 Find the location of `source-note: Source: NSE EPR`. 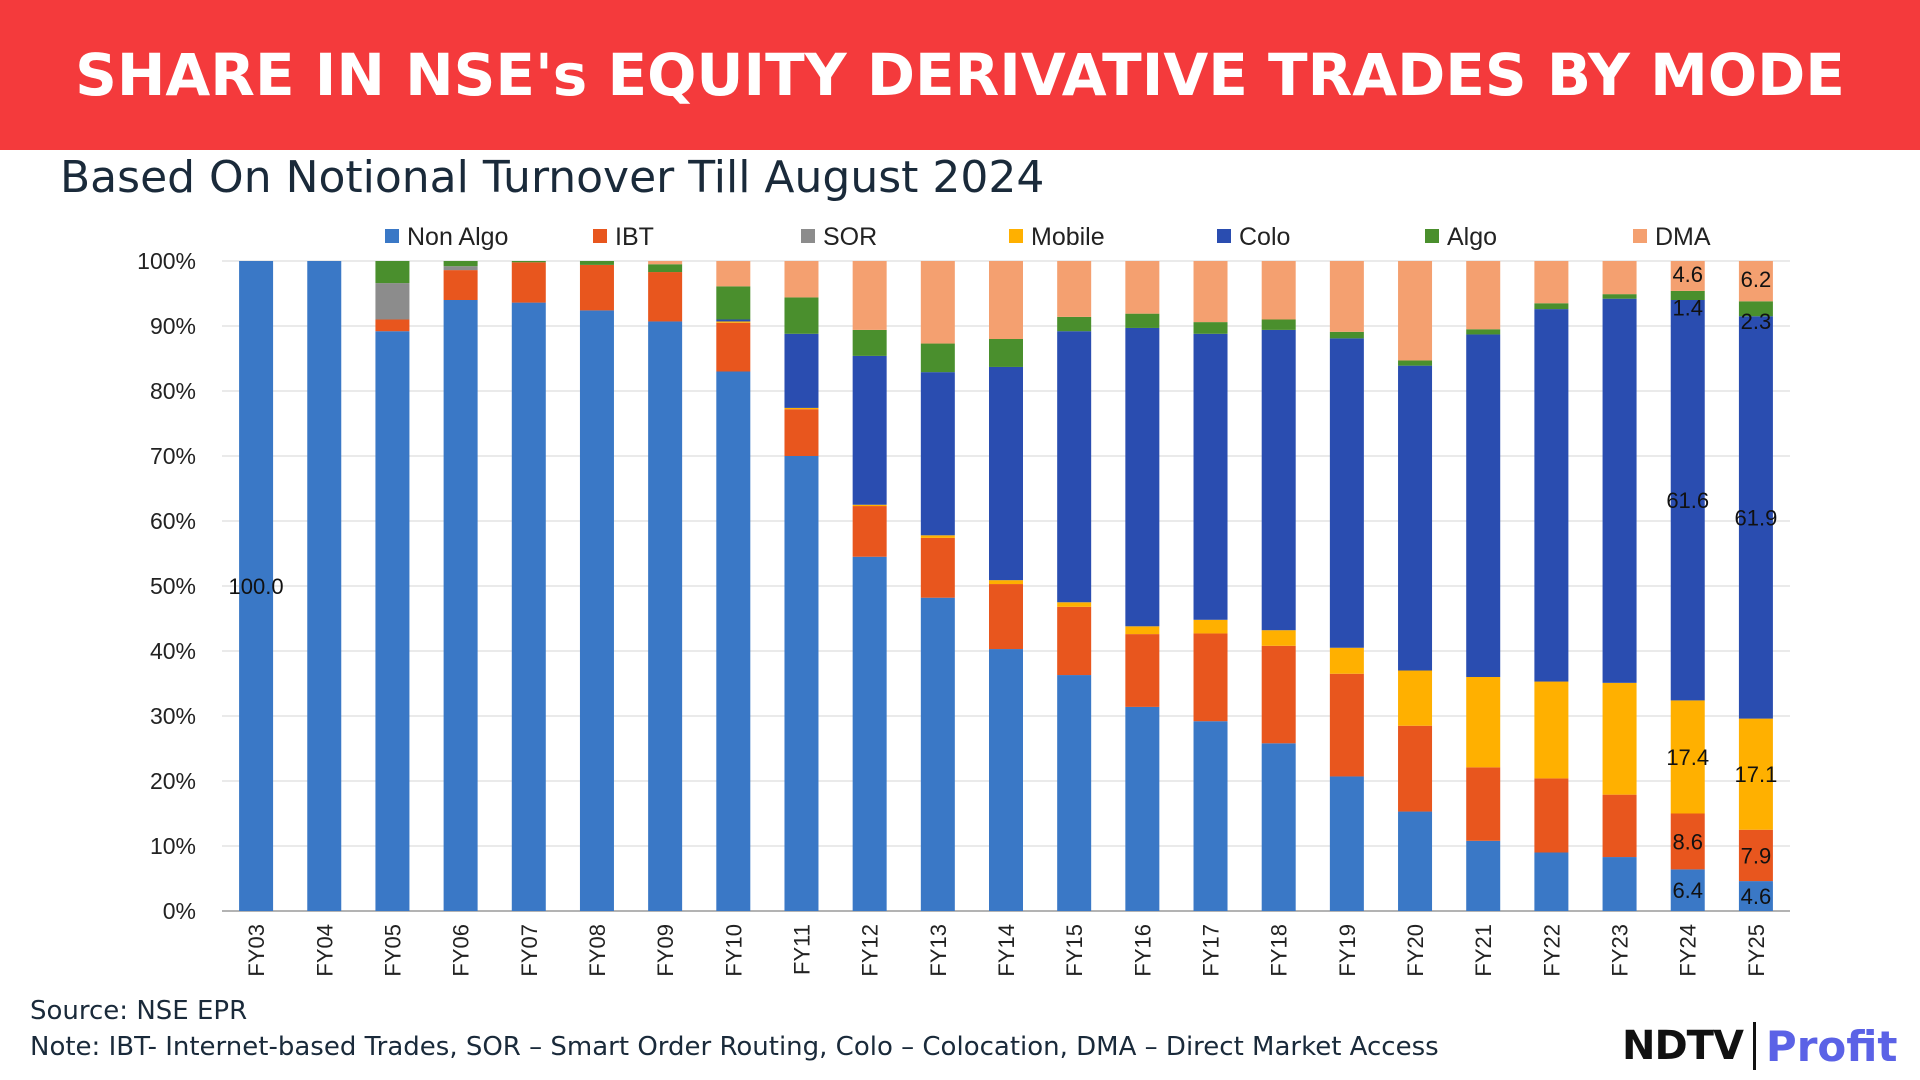

source-note: Source: NSE EPR is located at coordinates (139, 1011).